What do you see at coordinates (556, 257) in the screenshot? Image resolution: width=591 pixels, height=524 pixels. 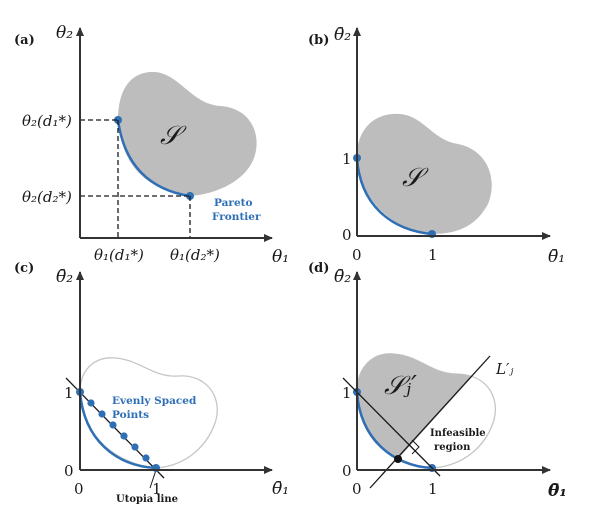 I see `x-axis-label-b: θ̄₁` at bounding box center [556, 257].